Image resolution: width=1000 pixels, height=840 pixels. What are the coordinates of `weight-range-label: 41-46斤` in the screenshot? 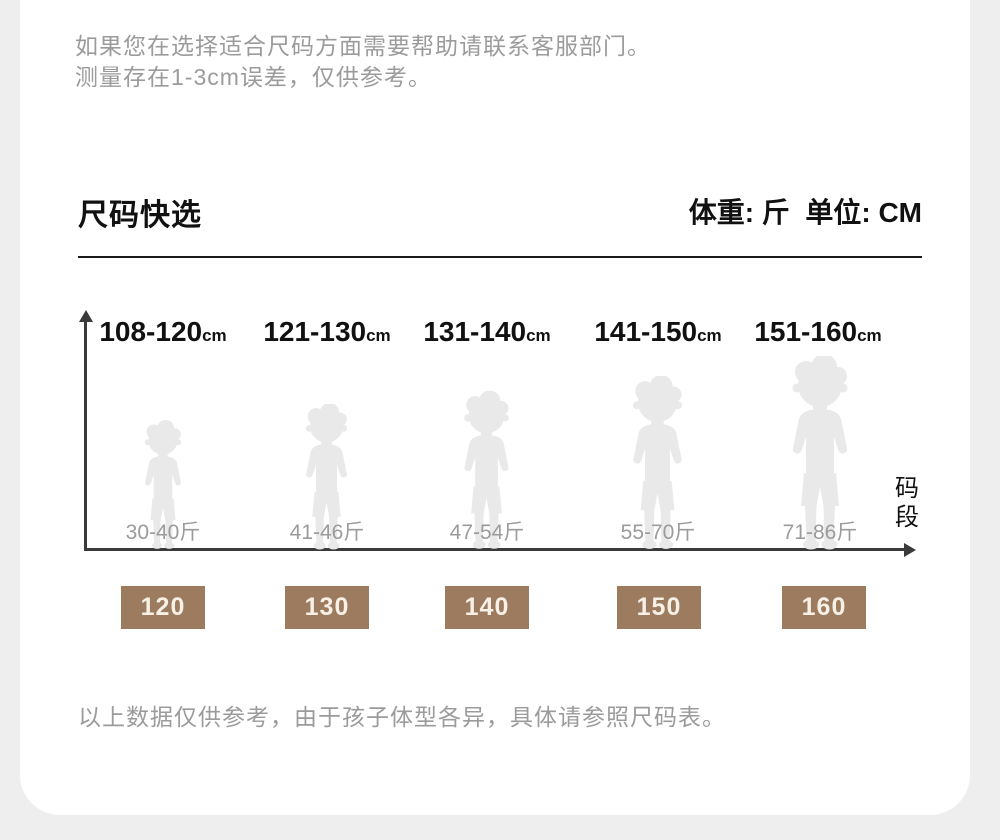 It's located at (327, 532).